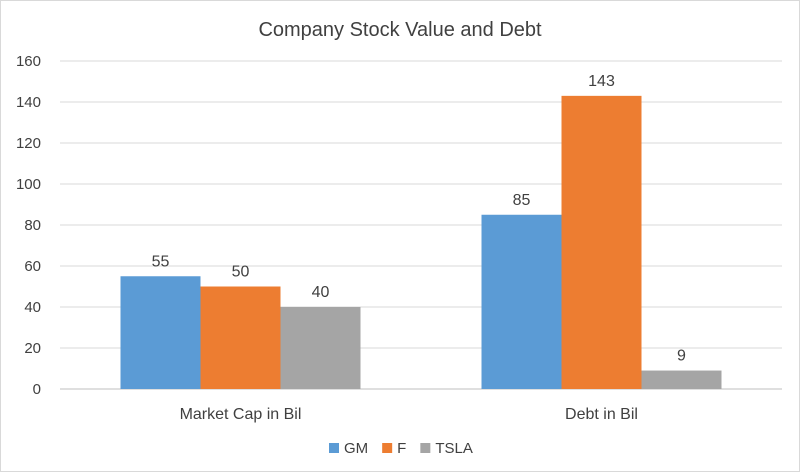  Describe the element at coordinates (37, 389) in the screenshot. I see `y-tick-label: 0` at that location.